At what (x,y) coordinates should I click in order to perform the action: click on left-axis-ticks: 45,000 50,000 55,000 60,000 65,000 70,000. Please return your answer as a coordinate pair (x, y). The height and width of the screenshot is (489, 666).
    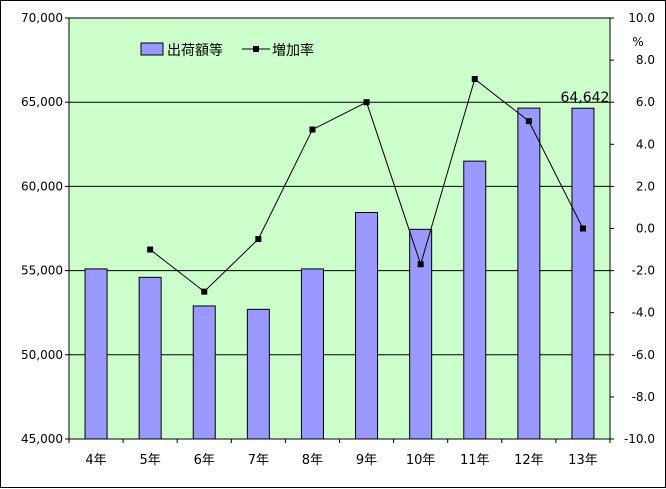
    Looking at the image, I should click on (42, 228).